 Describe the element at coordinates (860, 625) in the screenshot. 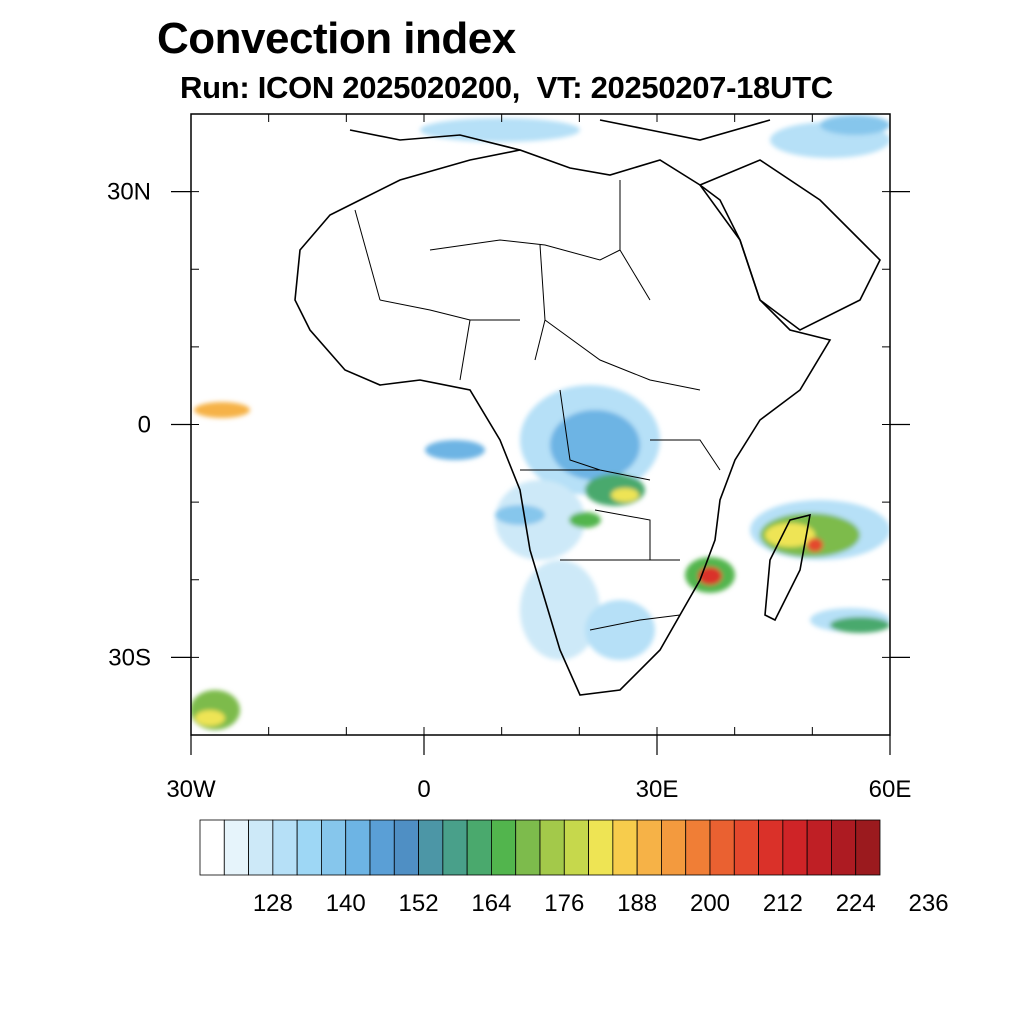

I see `field-indian-south-green` at that location.